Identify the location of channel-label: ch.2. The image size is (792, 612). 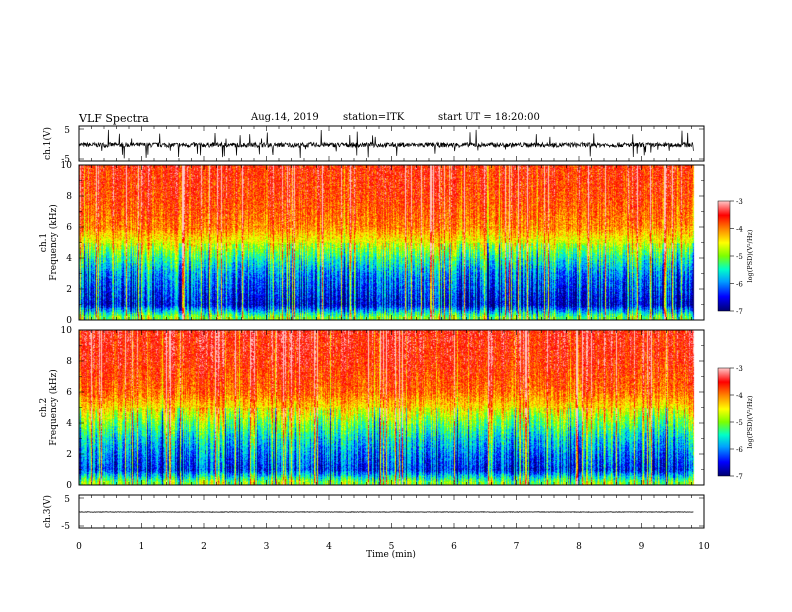
(44, 407).